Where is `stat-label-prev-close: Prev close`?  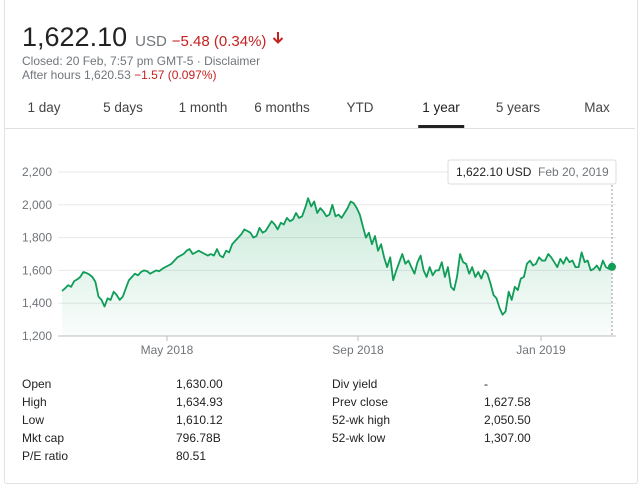
stat-label-prev-close: Prev close is located at coordinates (360, 402).